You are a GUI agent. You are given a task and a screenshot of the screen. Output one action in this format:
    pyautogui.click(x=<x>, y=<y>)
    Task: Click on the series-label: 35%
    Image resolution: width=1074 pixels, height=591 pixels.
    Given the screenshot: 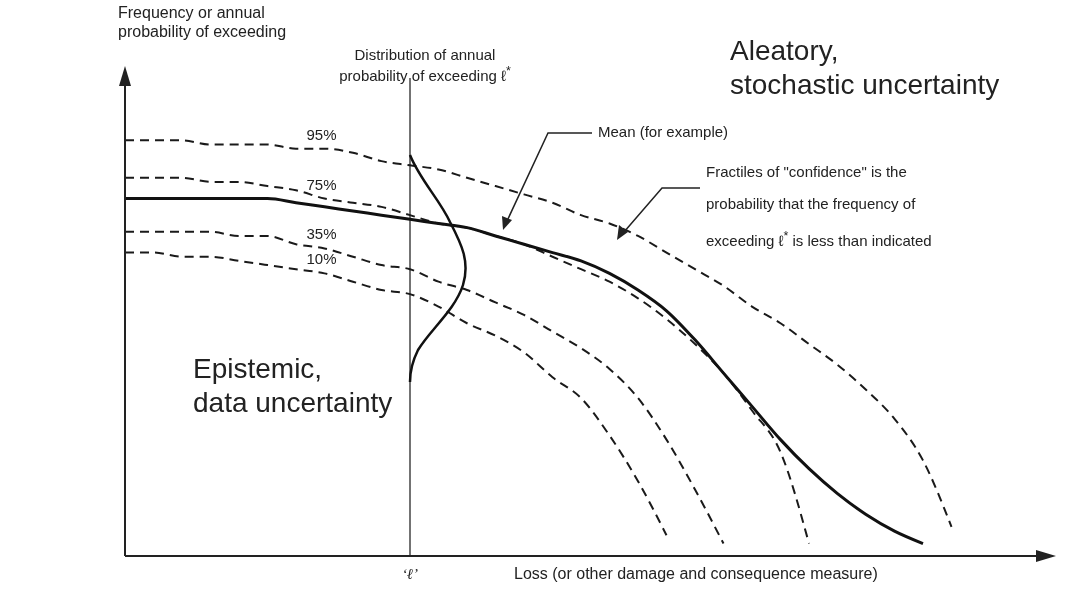 What is the action you would take?
    pyautogui.click(x=321, y=234)
    